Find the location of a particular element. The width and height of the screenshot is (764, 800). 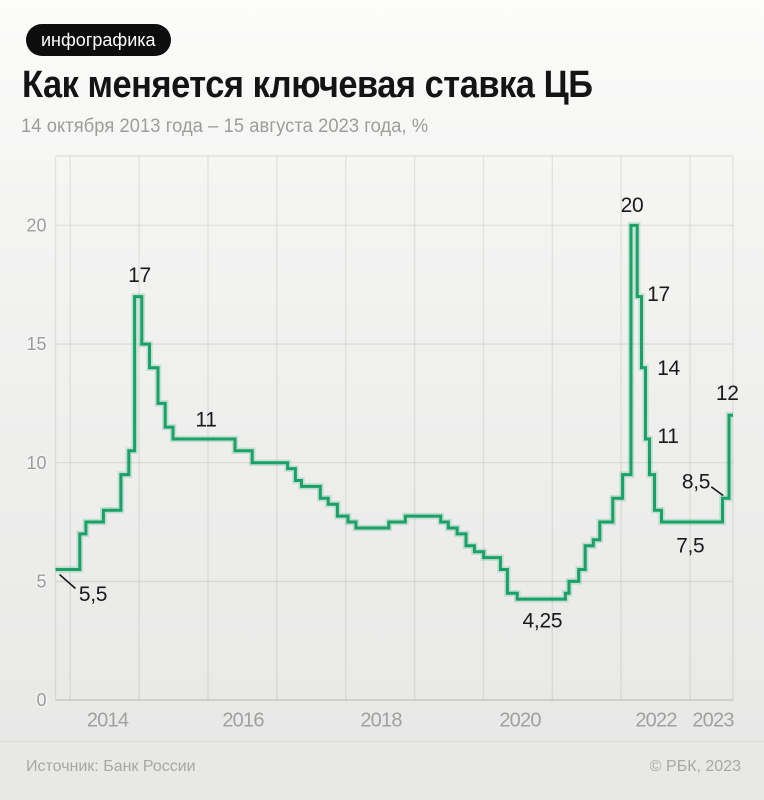

svg-text: 12 is located at coordinates (727, 393).